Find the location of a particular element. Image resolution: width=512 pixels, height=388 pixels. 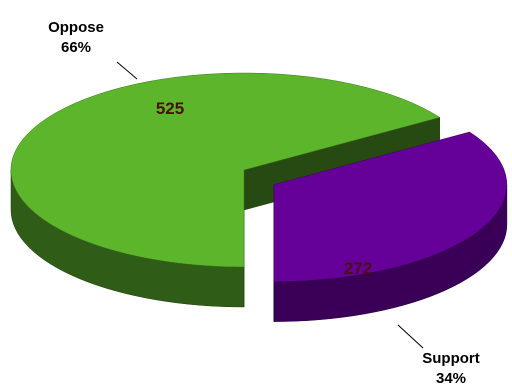

leader-line-oppose is located at coordinates (127, 70).